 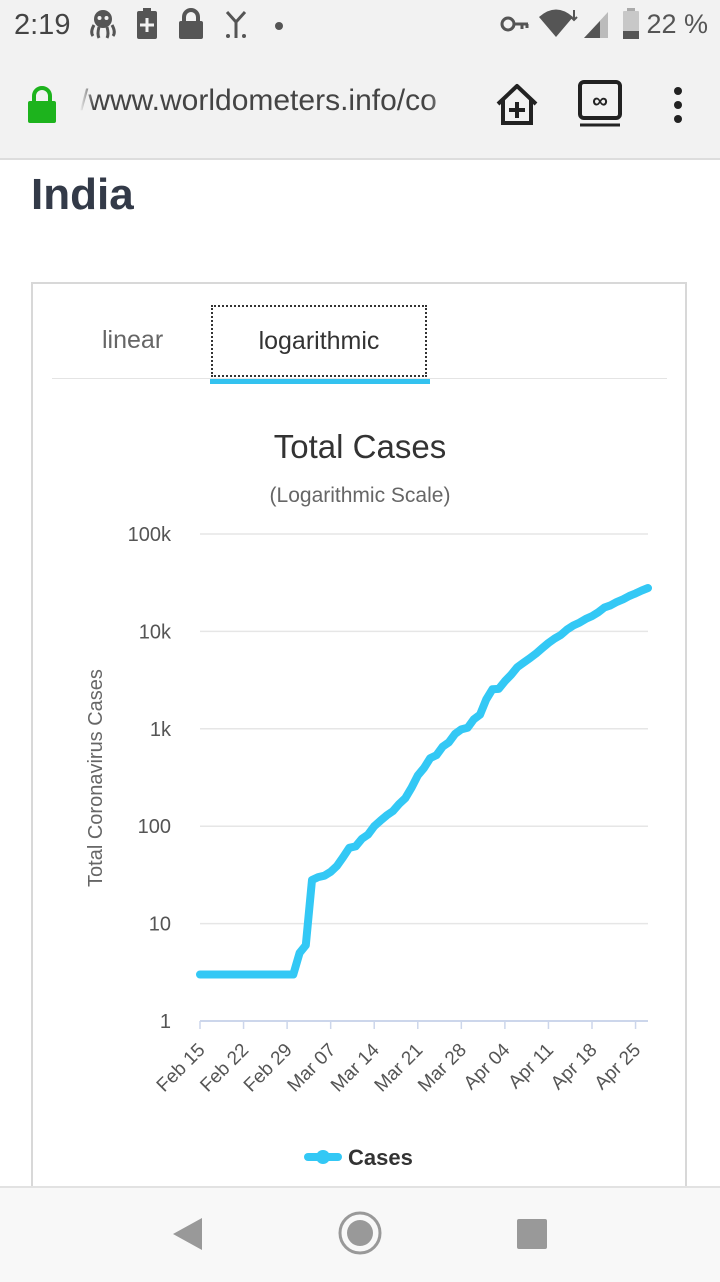 I want to click on x-tick-label: Feb 15, so click(x=181, y=1068).